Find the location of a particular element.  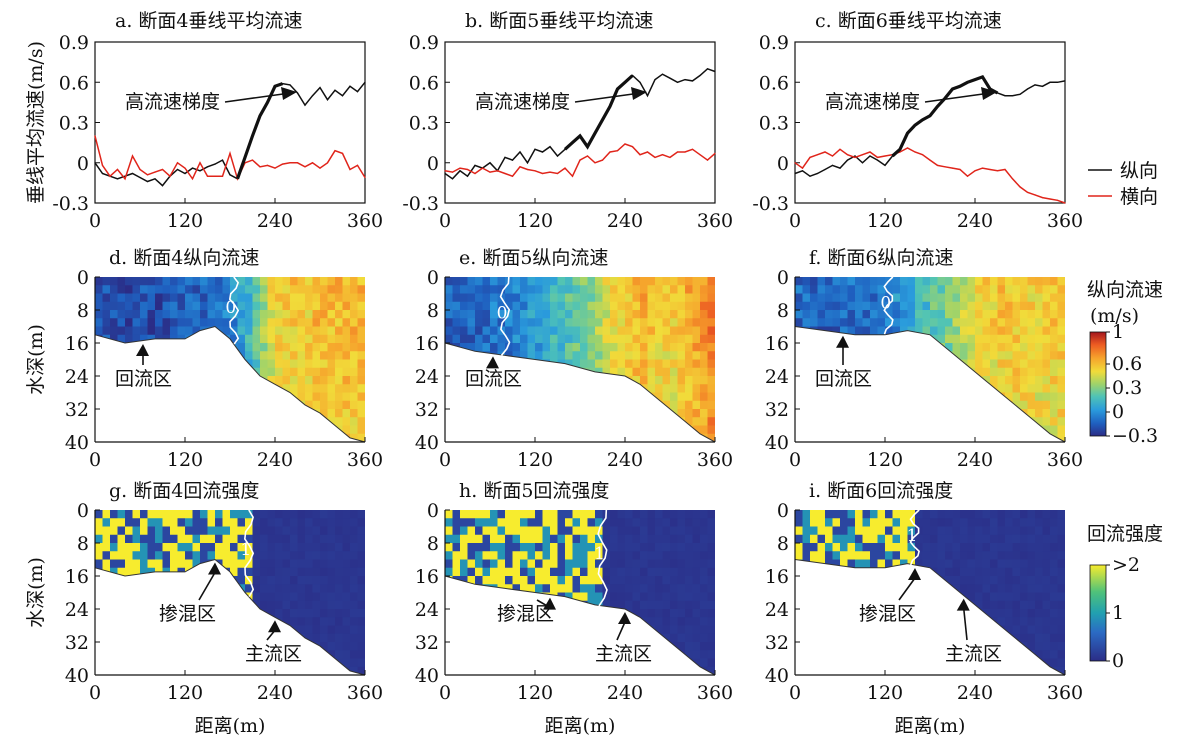

x-axis-label: 距离(m) is located at coordinates (230, 726).